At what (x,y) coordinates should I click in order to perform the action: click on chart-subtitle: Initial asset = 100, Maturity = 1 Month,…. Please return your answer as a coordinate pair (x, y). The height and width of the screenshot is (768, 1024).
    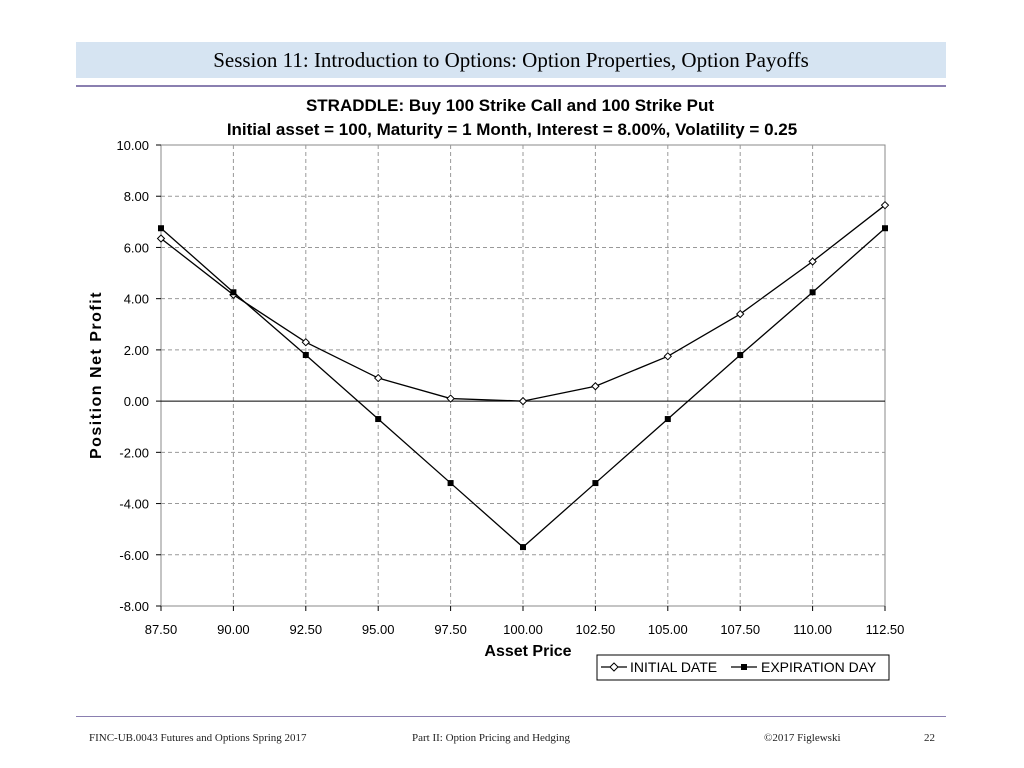
    Looking at the image, I should click on (512, 129).